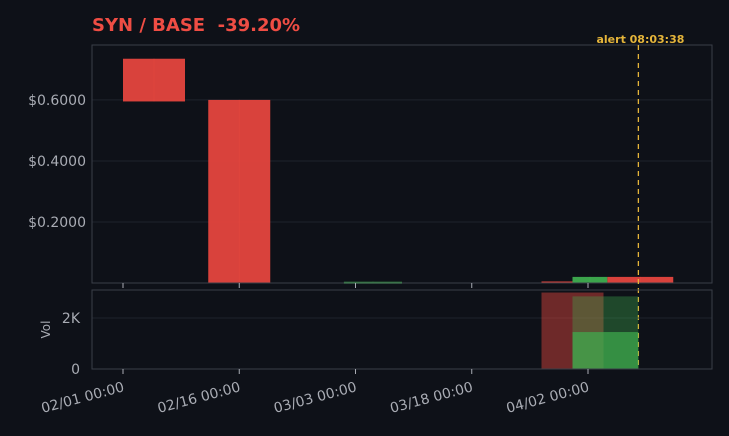 The width and height of the screenshot is (729, 436). What do you see at coordinates (199, 397) in the screenshot?
I see `x-tick-label: 02/16 00:00` at bounding box center [199, 397].